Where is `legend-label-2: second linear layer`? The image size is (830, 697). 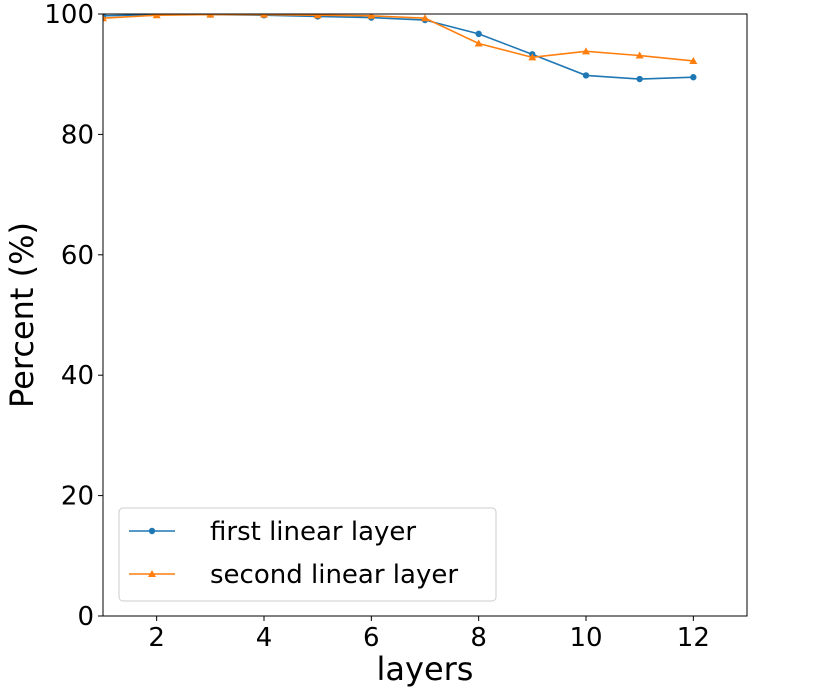 legend-label-2: second linear layer is located at coordinates (334, 575).